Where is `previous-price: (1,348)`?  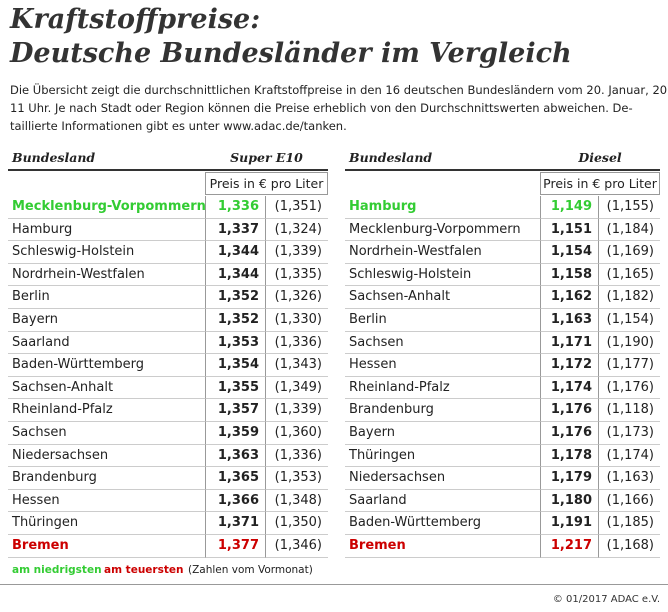
previous-price: (1,348) is located at coordinates (296, 501).